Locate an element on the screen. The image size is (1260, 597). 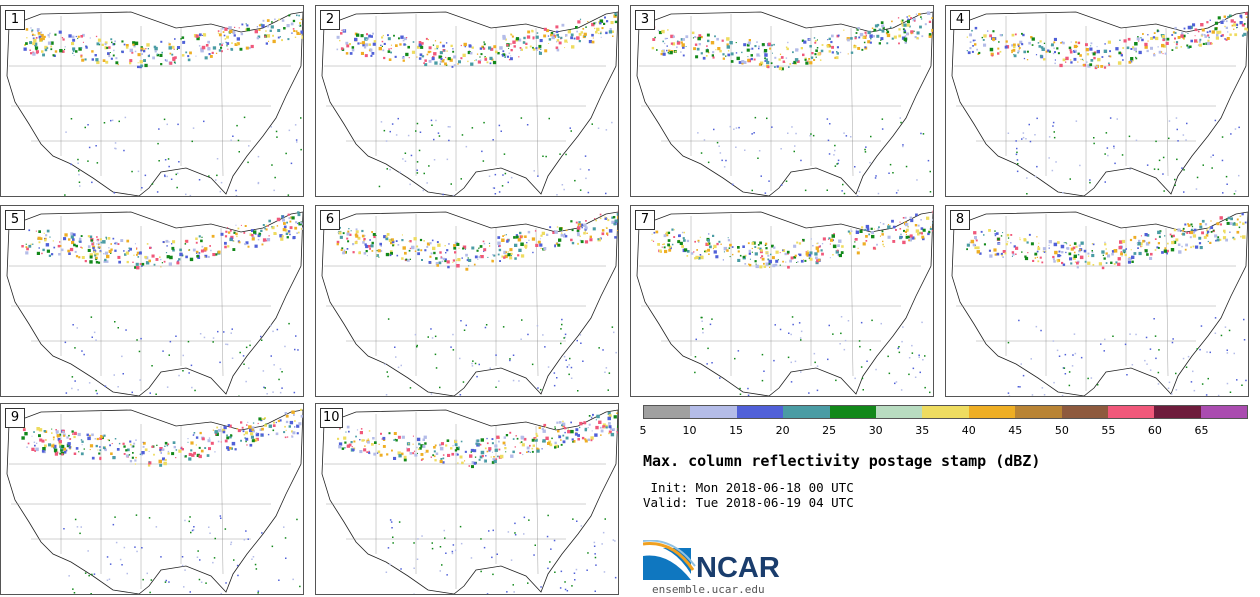
init-time: Init: Mon 2018-06-18 00 UTC is located at coordinates (748, 487).